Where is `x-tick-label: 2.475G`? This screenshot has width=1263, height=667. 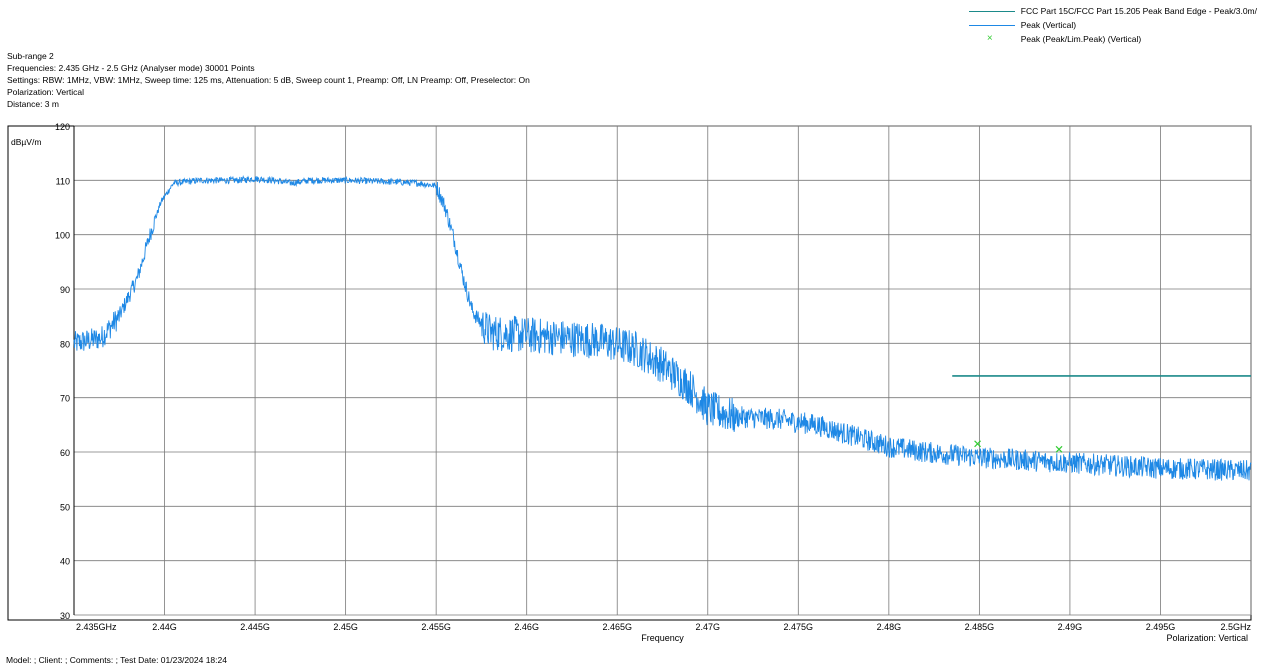 x-tick-label: 2.475G is located at coordinates (799, 627).